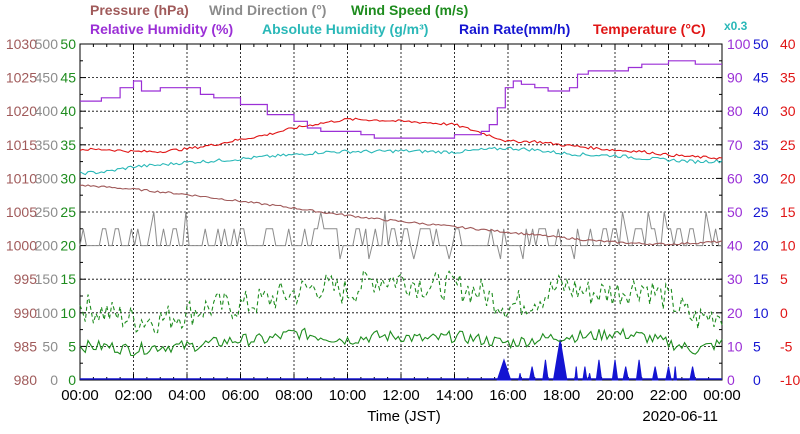 This screenshot has width=800, height=434. What do you see at coordinates (757, 346) in the screenshot?
I see `right-tick-label-rain: 5` at bounding box center [757, 346].